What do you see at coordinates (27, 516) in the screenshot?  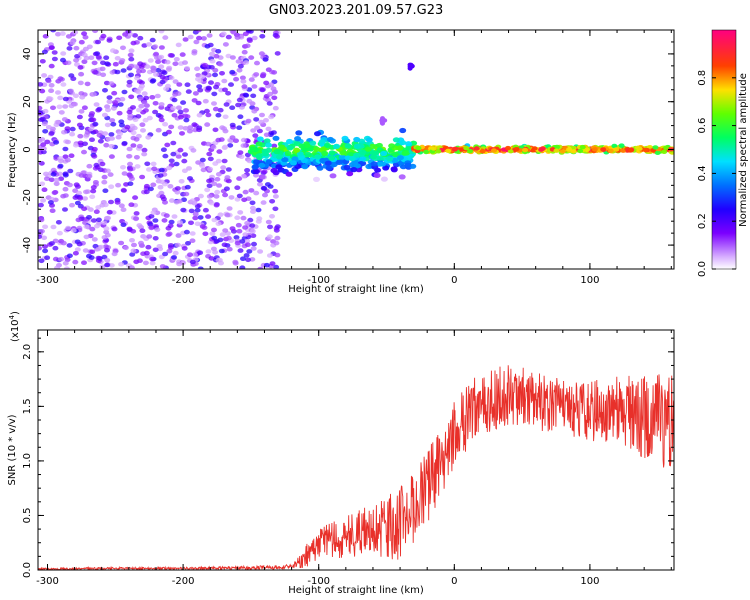 I see `snr-y-tick-label: 0.5` at bounding box center [27, 516].